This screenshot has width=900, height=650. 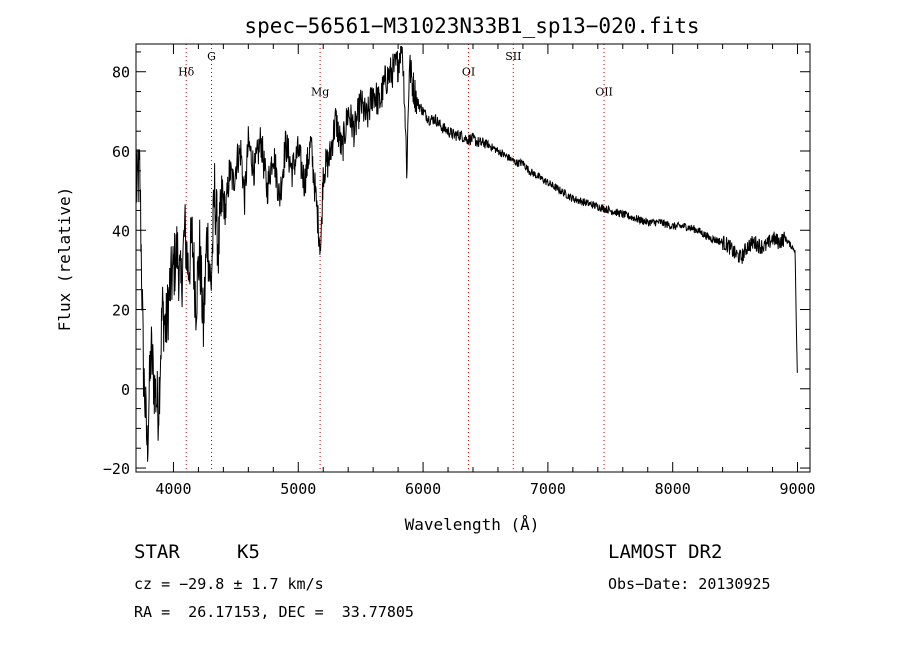 I want to click on line-marker-label: OI, so click(x=468, y=72).